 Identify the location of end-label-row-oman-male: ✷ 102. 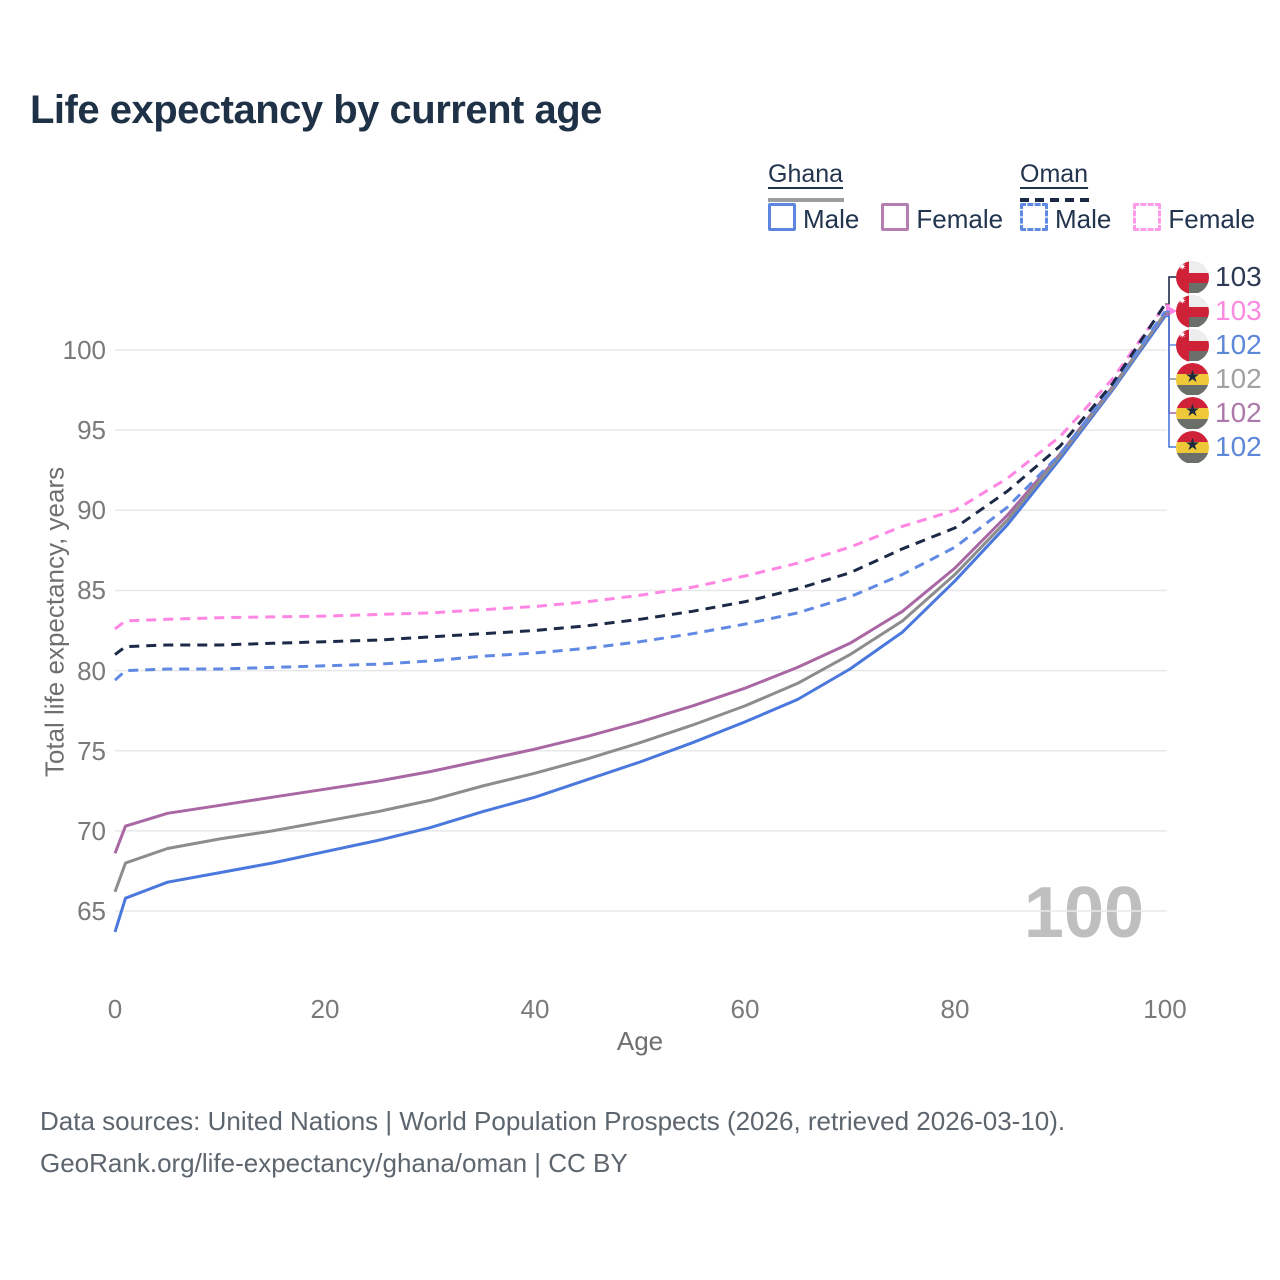
(1219, 345).